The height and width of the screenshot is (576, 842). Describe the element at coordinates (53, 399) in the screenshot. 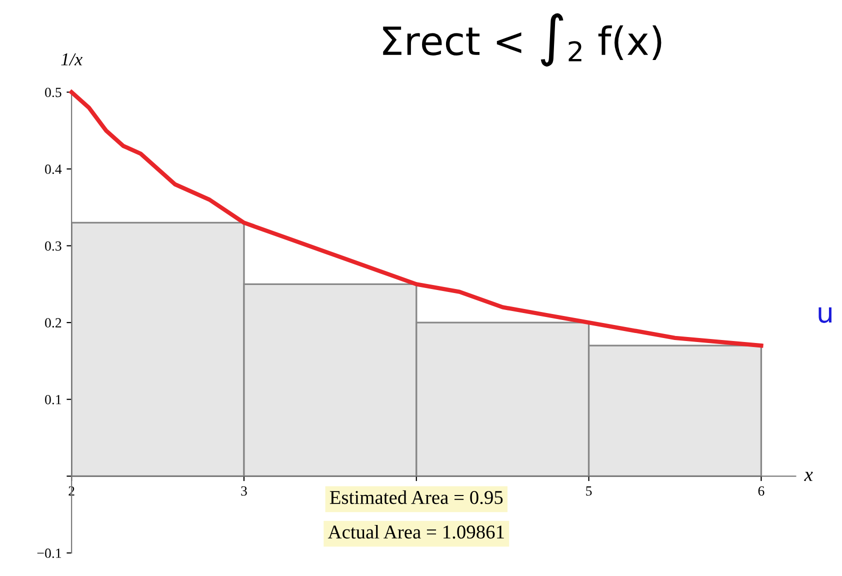

I see `y-tick-label: 0.1` at that location.